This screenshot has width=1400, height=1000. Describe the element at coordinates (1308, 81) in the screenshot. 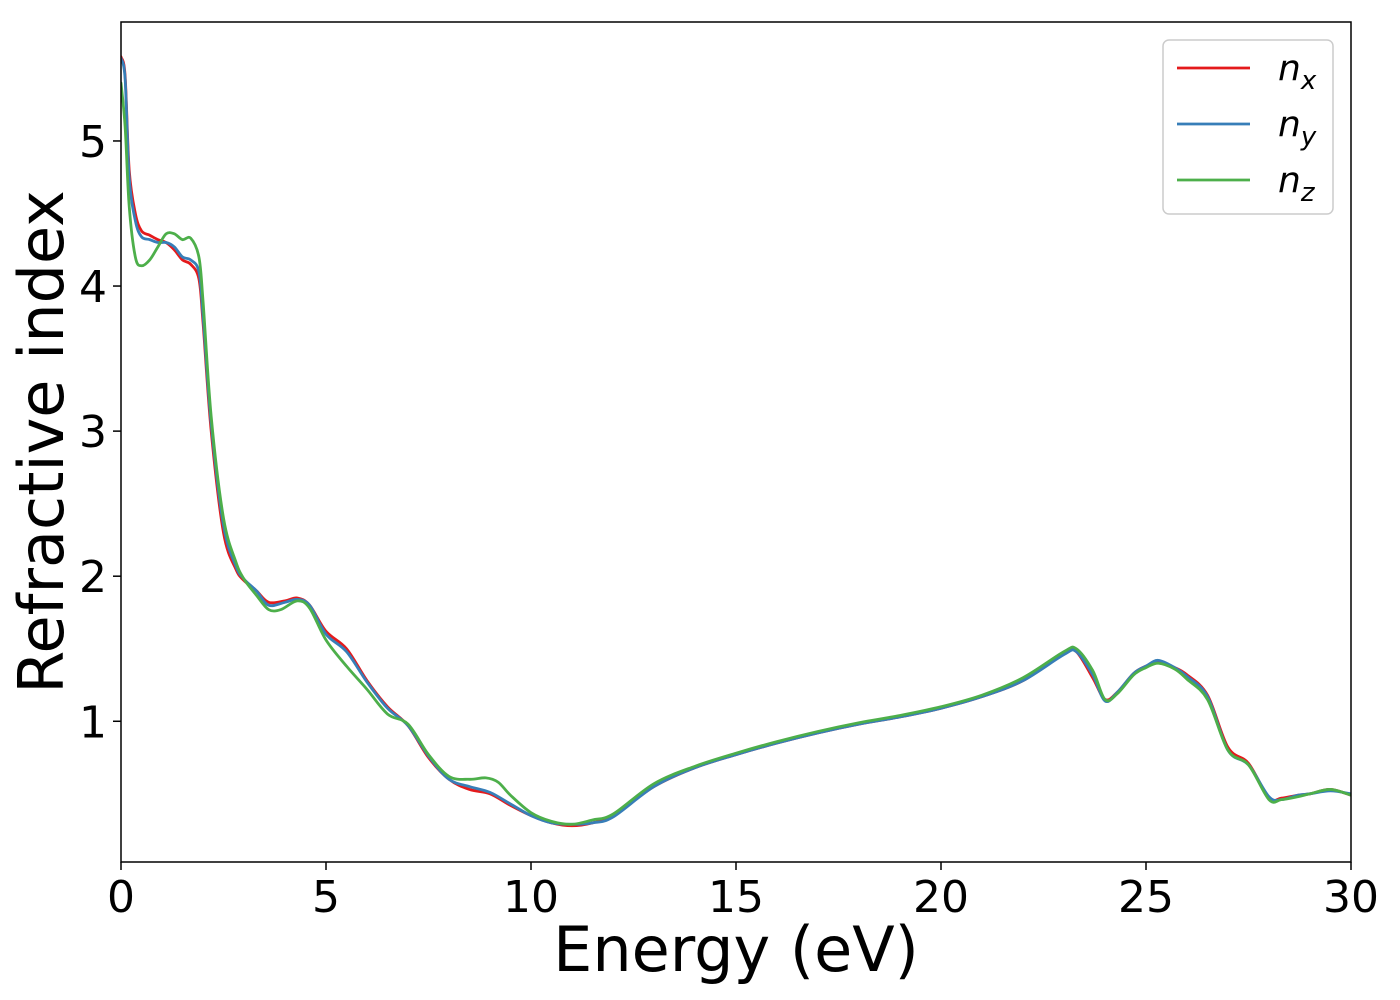

I see `legend-label-subscript: x` at that location.